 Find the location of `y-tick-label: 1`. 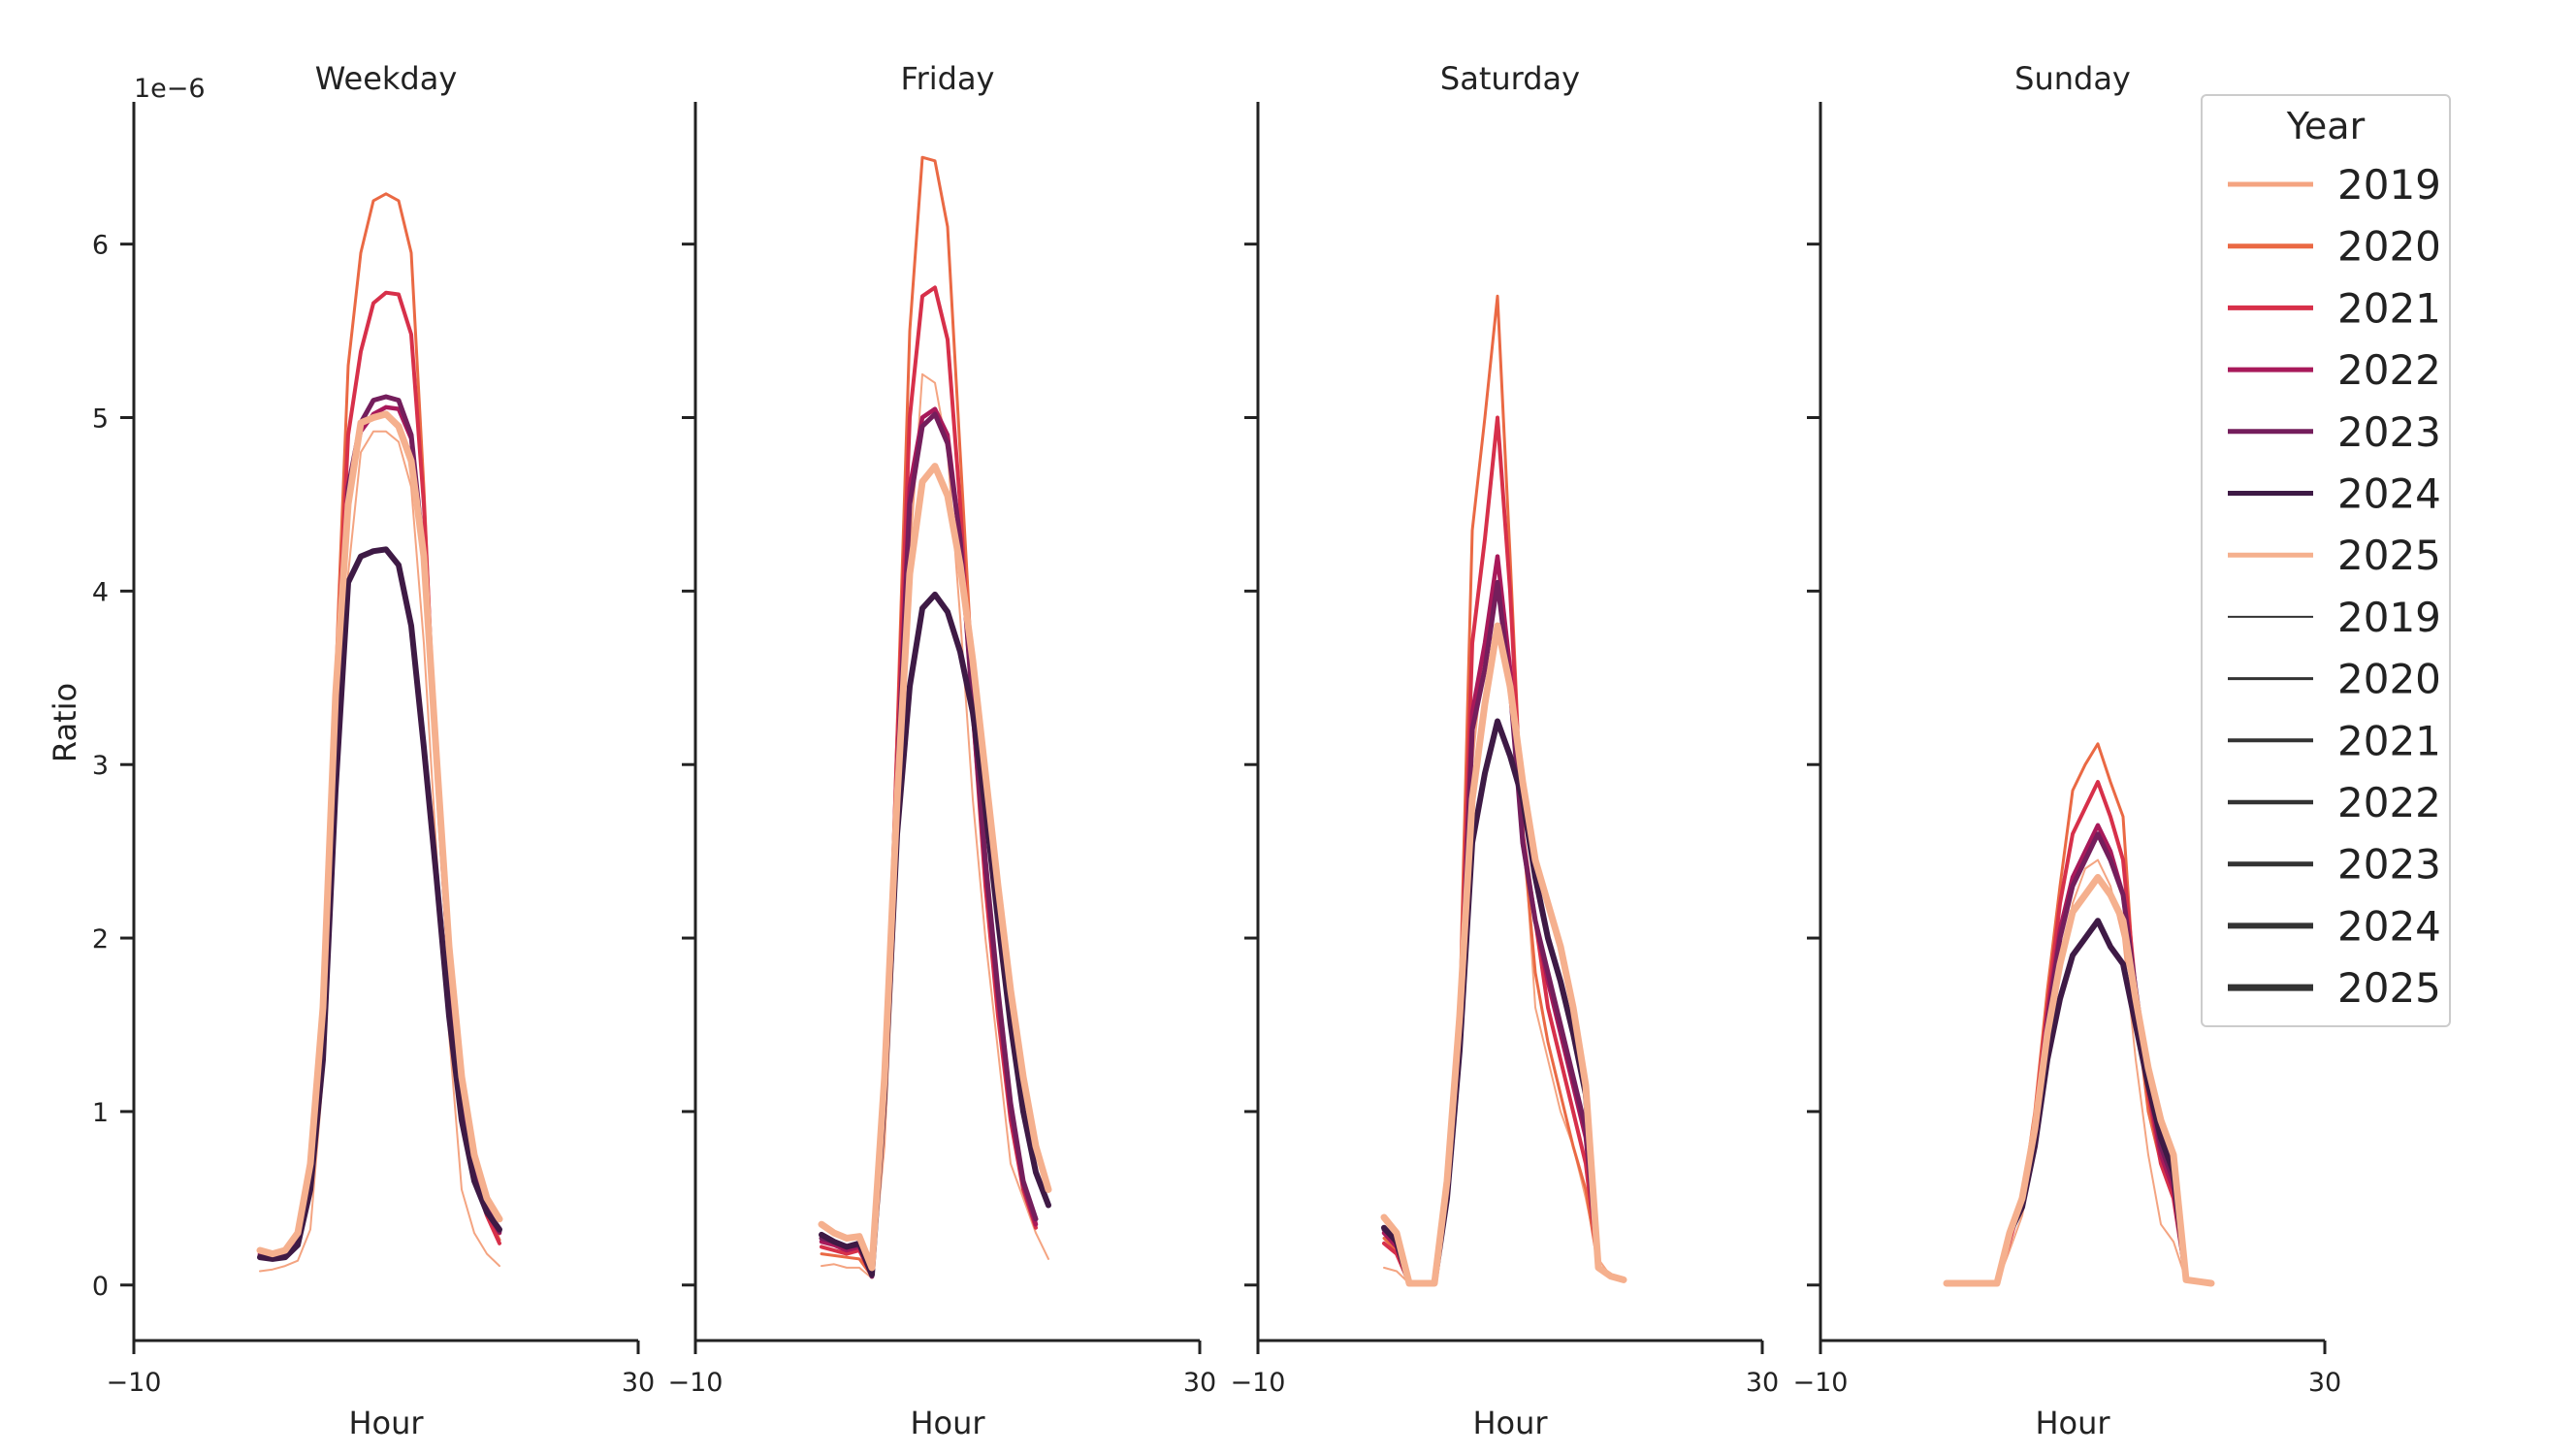

y-tick-label: 1 is located at coordinates (100, 1113).